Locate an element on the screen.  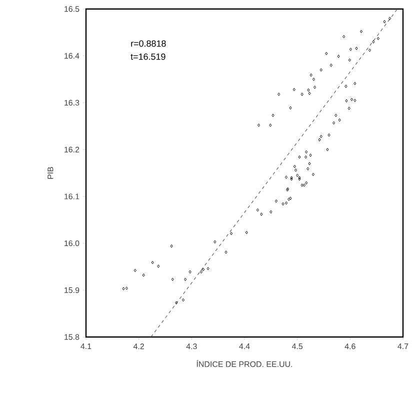
annotation: t=16.519 is located at coordinates (148, 56).